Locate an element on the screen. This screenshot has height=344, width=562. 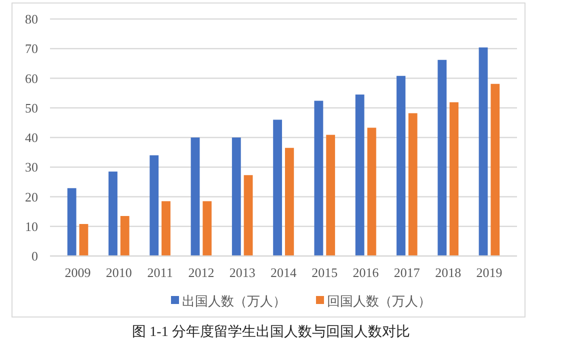
x-tick-label: 2018 is located at coordinates (448, 272).